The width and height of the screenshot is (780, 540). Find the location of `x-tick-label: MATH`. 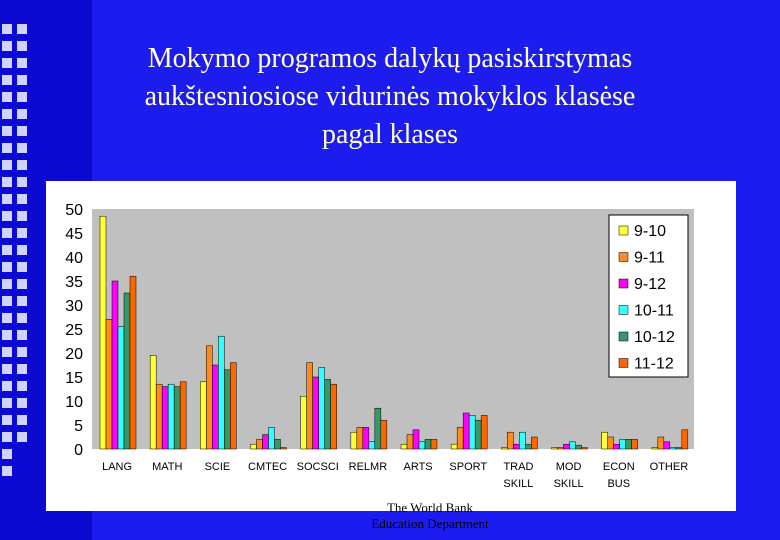

x-tick-label: MATH is located at coordinates (167, 467).